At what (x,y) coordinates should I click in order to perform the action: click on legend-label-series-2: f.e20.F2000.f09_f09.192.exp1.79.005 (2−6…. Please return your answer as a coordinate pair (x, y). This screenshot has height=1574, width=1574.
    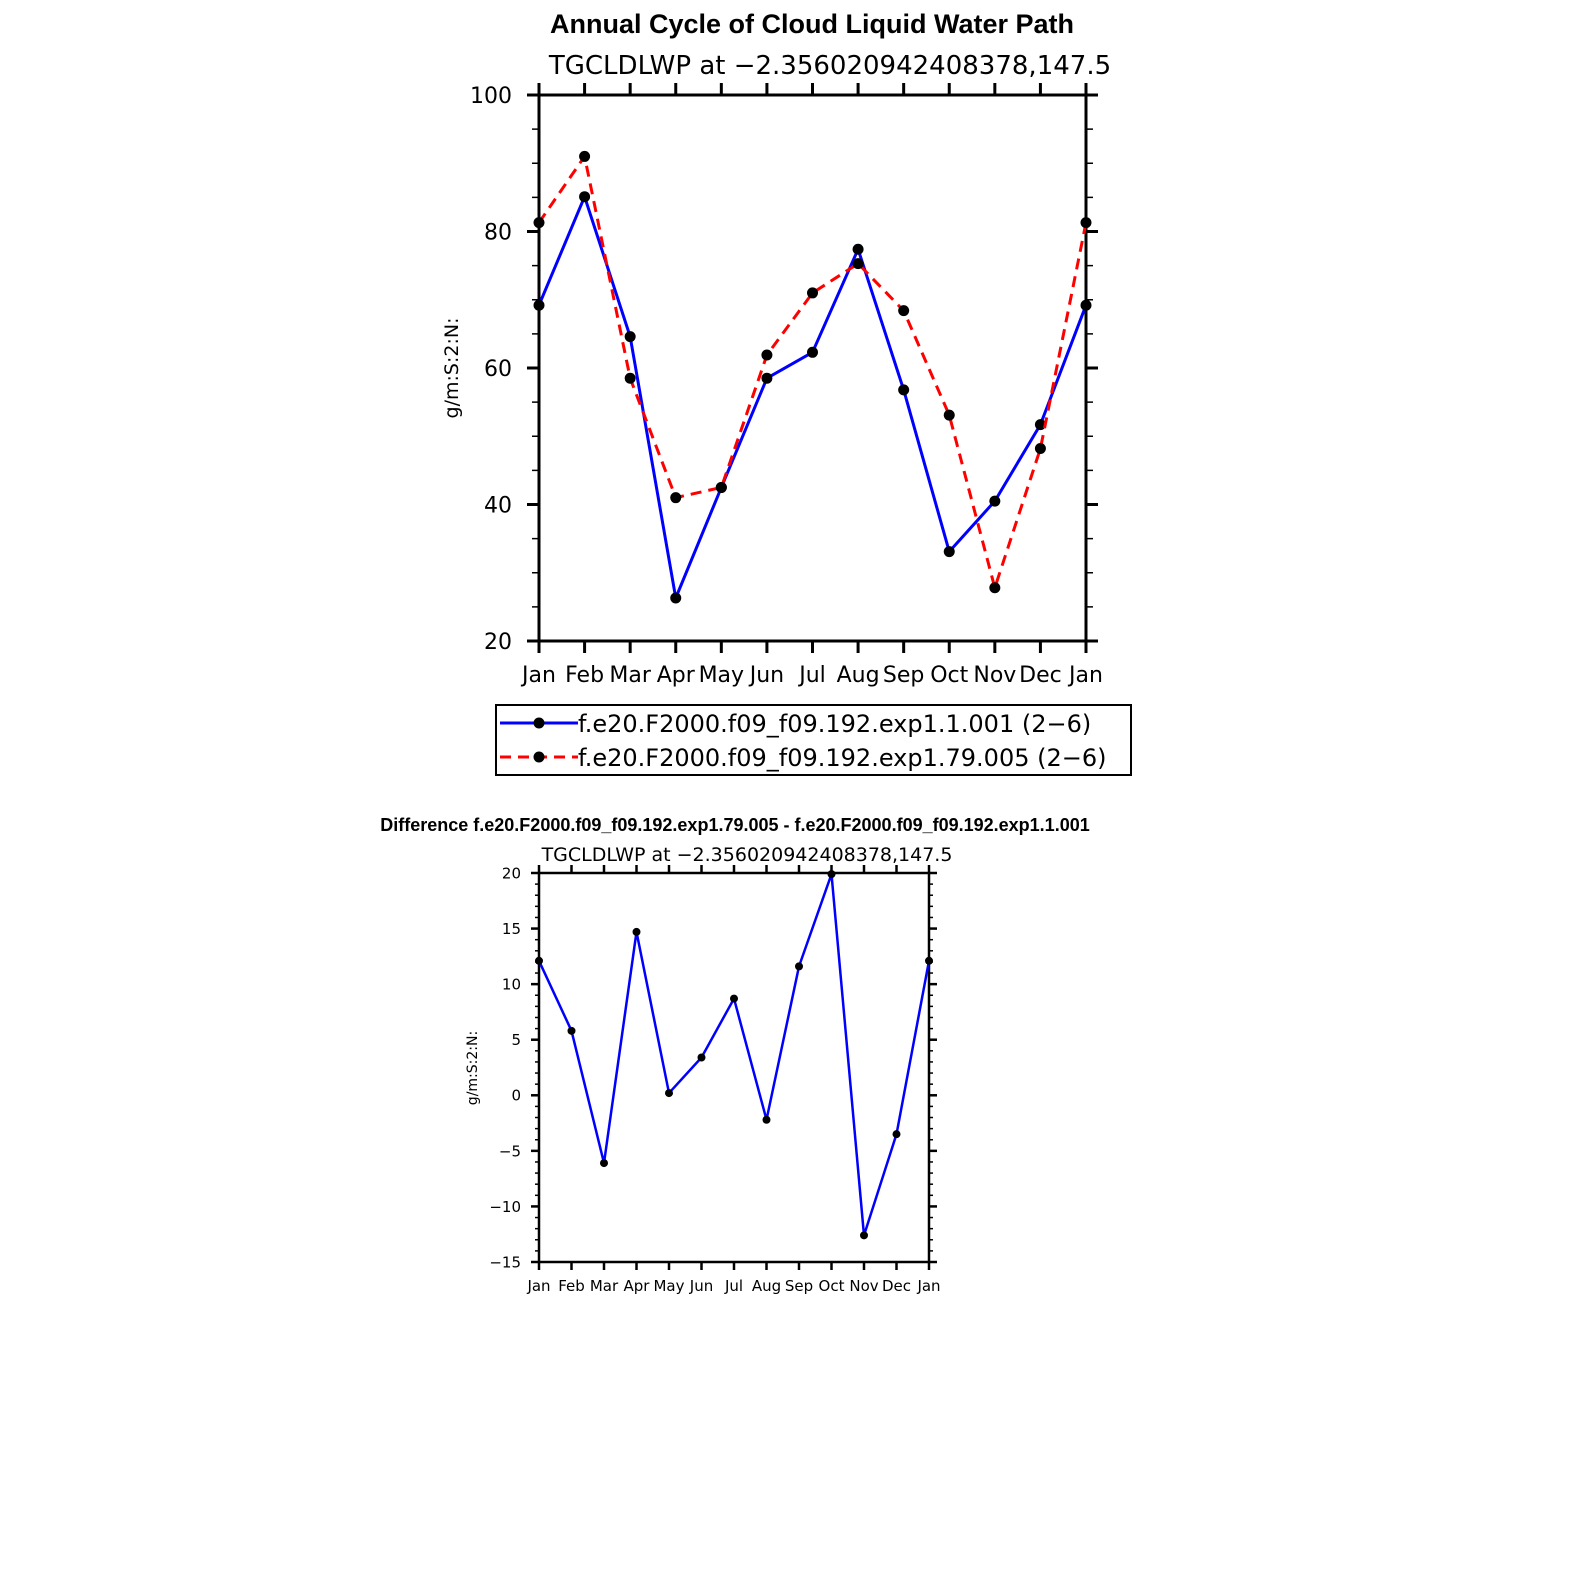
    Looking at the image, I should click on (842, 758).